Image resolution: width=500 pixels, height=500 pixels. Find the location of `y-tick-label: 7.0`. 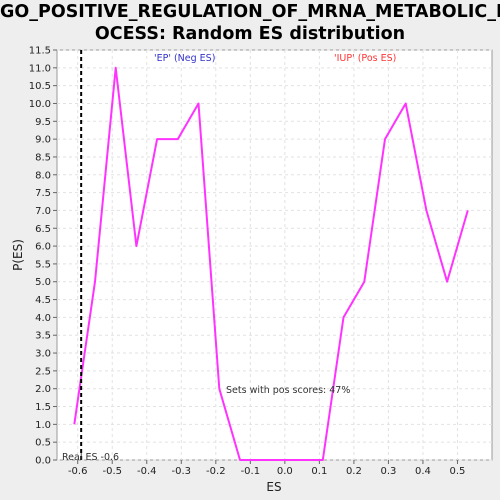

y-tick-label: 7.0 is located at coordinates (43, 211).